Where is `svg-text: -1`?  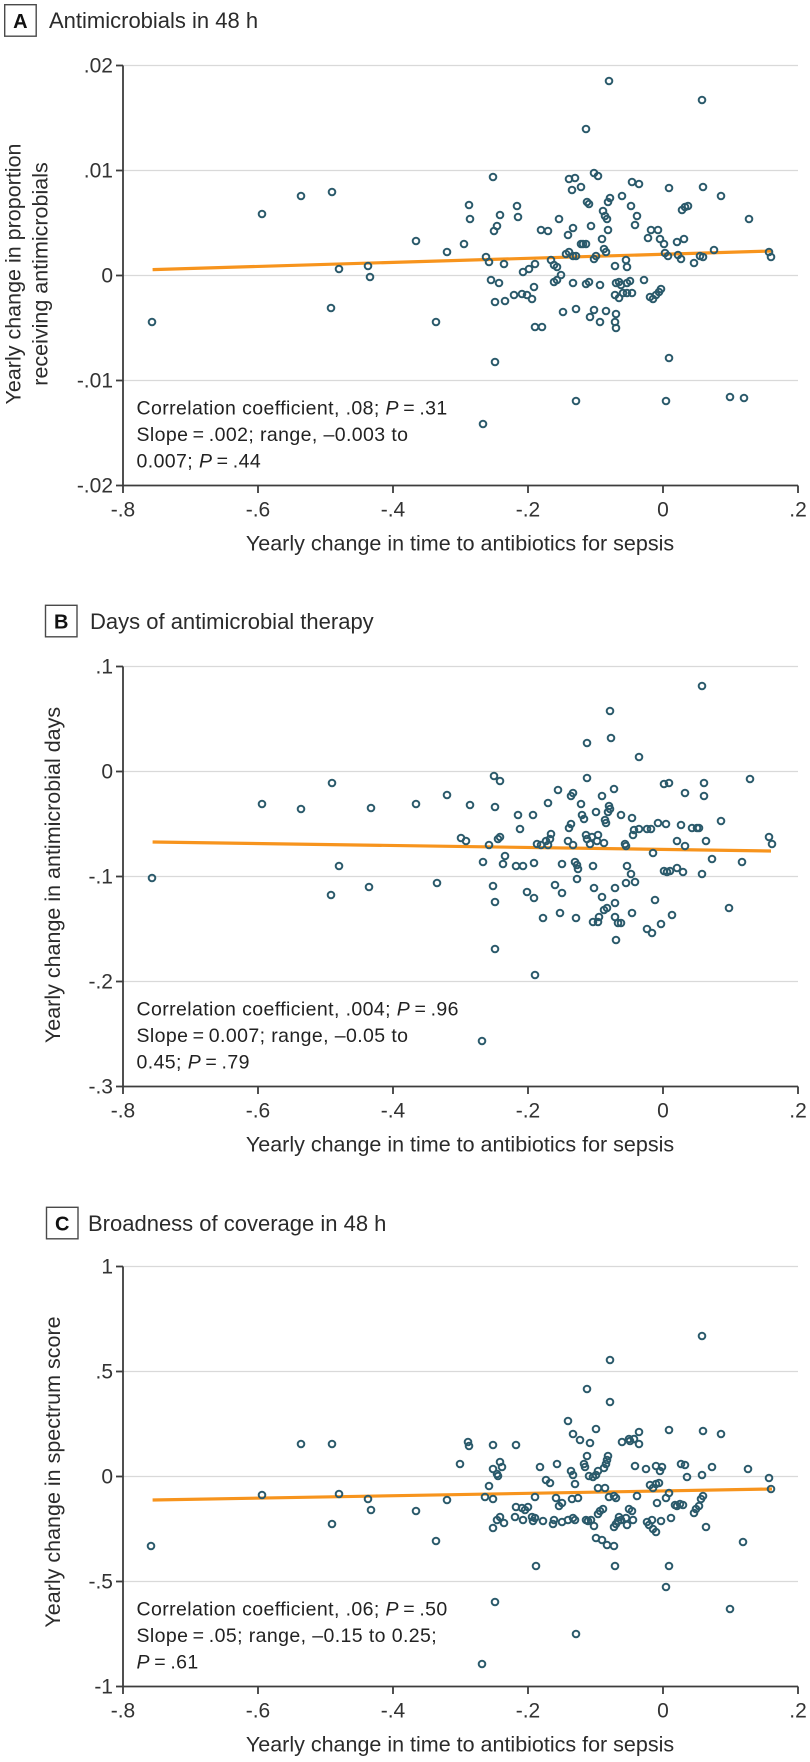 svg-text: -1 is located at coordinates (103, 1687).